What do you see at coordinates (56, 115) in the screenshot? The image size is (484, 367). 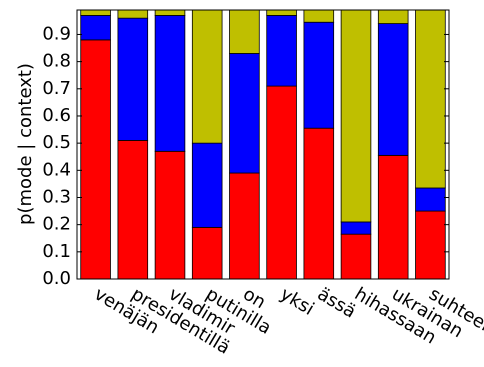 I see `y-tick-label: 0.6` at bounding box center [56, 115].